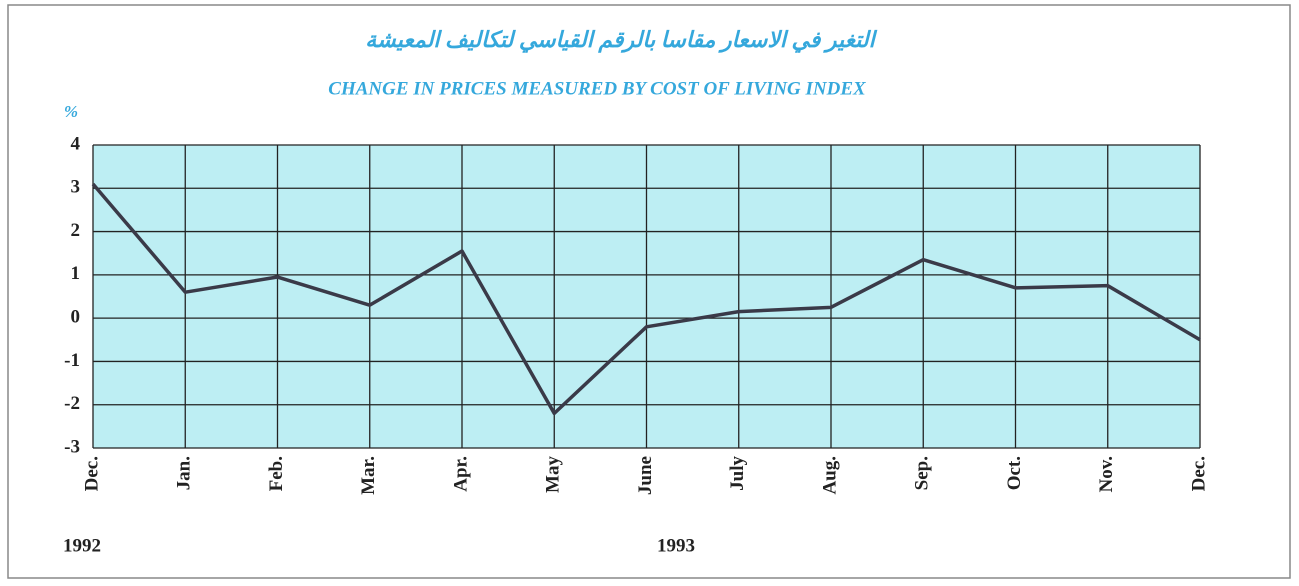 The height and width of the screenshot is (586, 1299). What do you see at coordinates (645, 475) in the screenshot?
I see `x-tick-label: June` at bounding box center [645, 475].